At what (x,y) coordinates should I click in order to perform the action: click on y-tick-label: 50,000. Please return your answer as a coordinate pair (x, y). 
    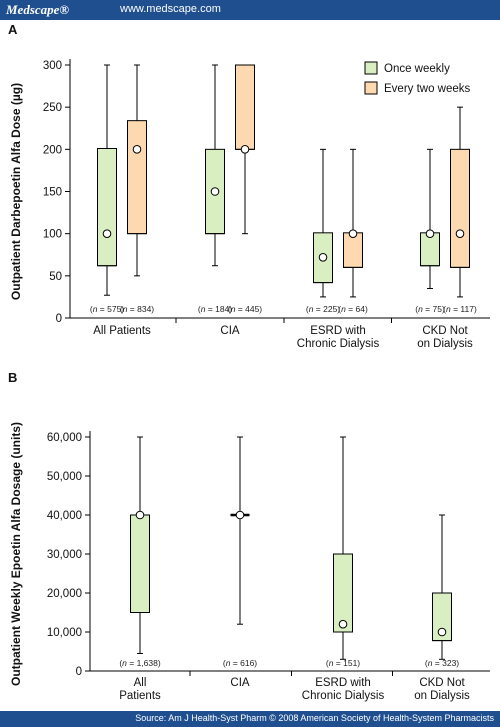
    Looking at the image, I should click on (64, 477).